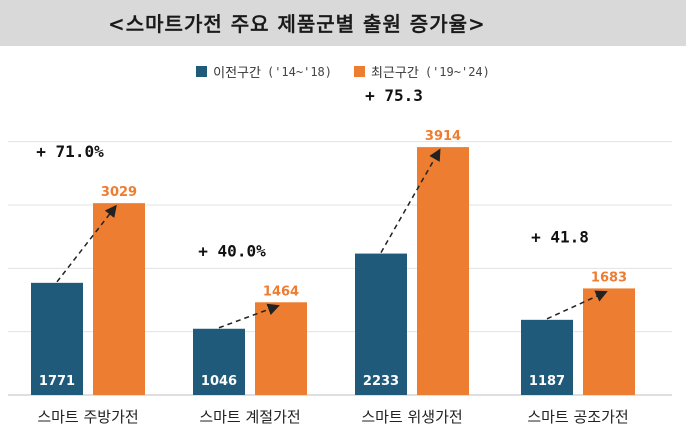 Image resolution: width=686 pixels, height=440 pixels. What do you see at coordinates (394, 95) in the screenshot?
I see `growth-label: + 75.3` at bounding box center [394, 95].